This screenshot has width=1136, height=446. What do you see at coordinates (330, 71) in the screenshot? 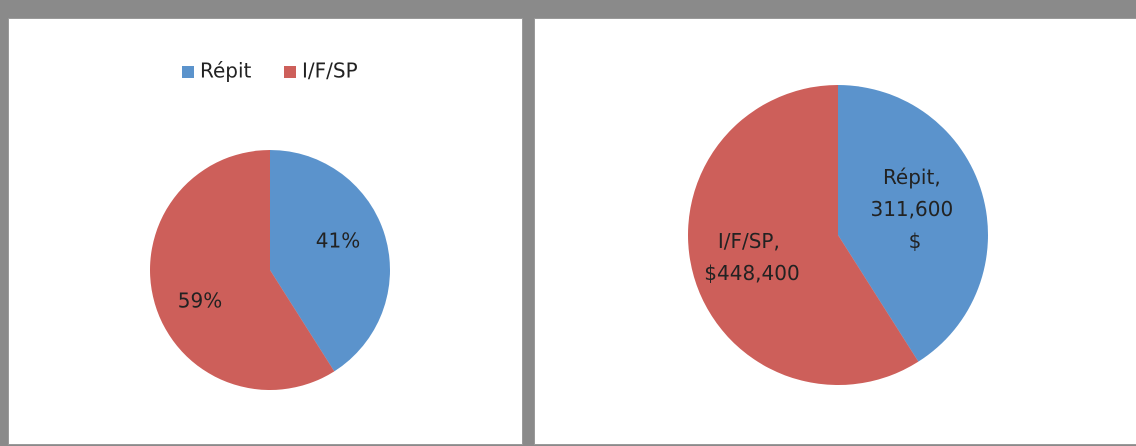
I see `legend-label: I/F/SP` at bounding box center [330, 71].